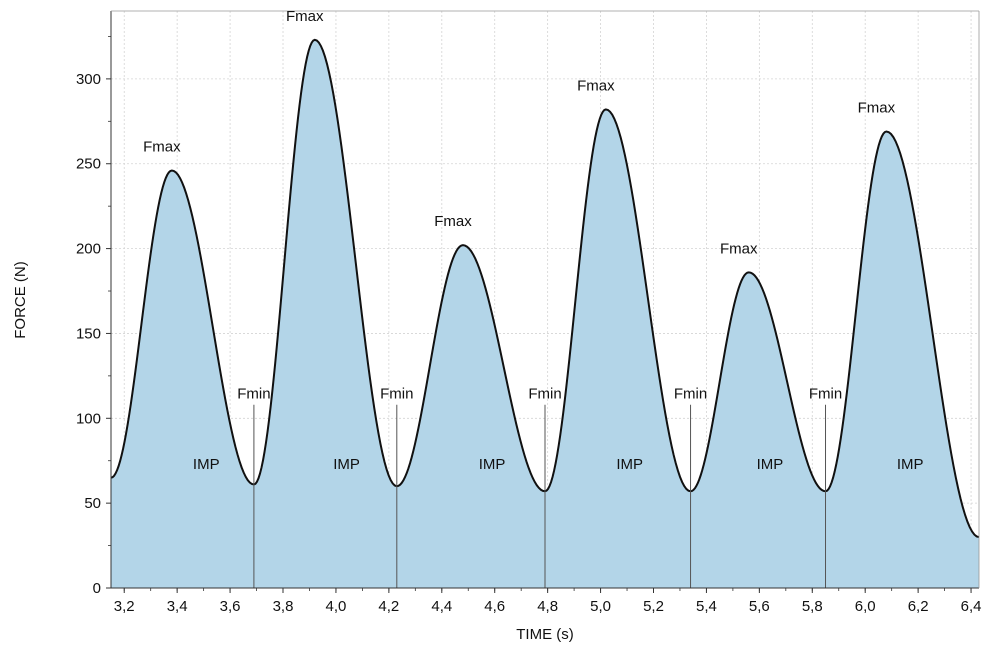 This screenshot has width=989, height=646. I want to click on y-tick-label: 300, so click(88, 79).